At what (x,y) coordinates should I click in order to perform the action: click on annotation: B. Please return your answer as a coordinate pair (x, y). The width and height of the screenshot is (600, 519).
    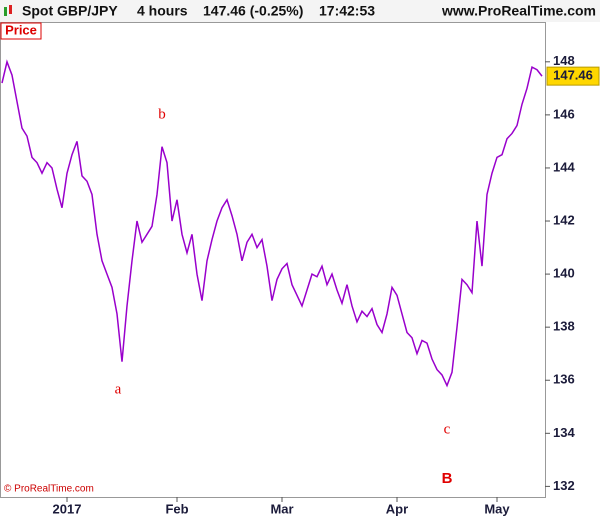
    Looking at the image, I should click on (447, 478).